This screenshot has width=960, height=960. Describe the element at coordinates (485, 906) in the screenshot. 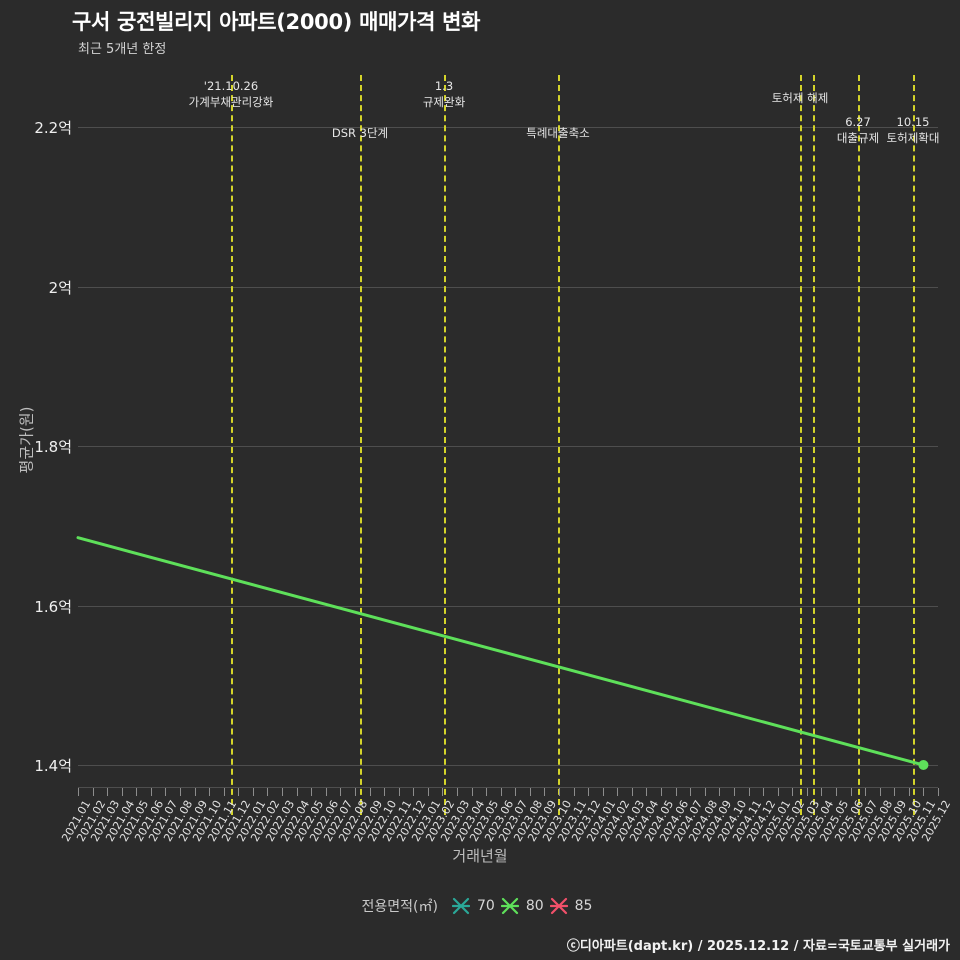

I see `legend-label: 70` at that location.